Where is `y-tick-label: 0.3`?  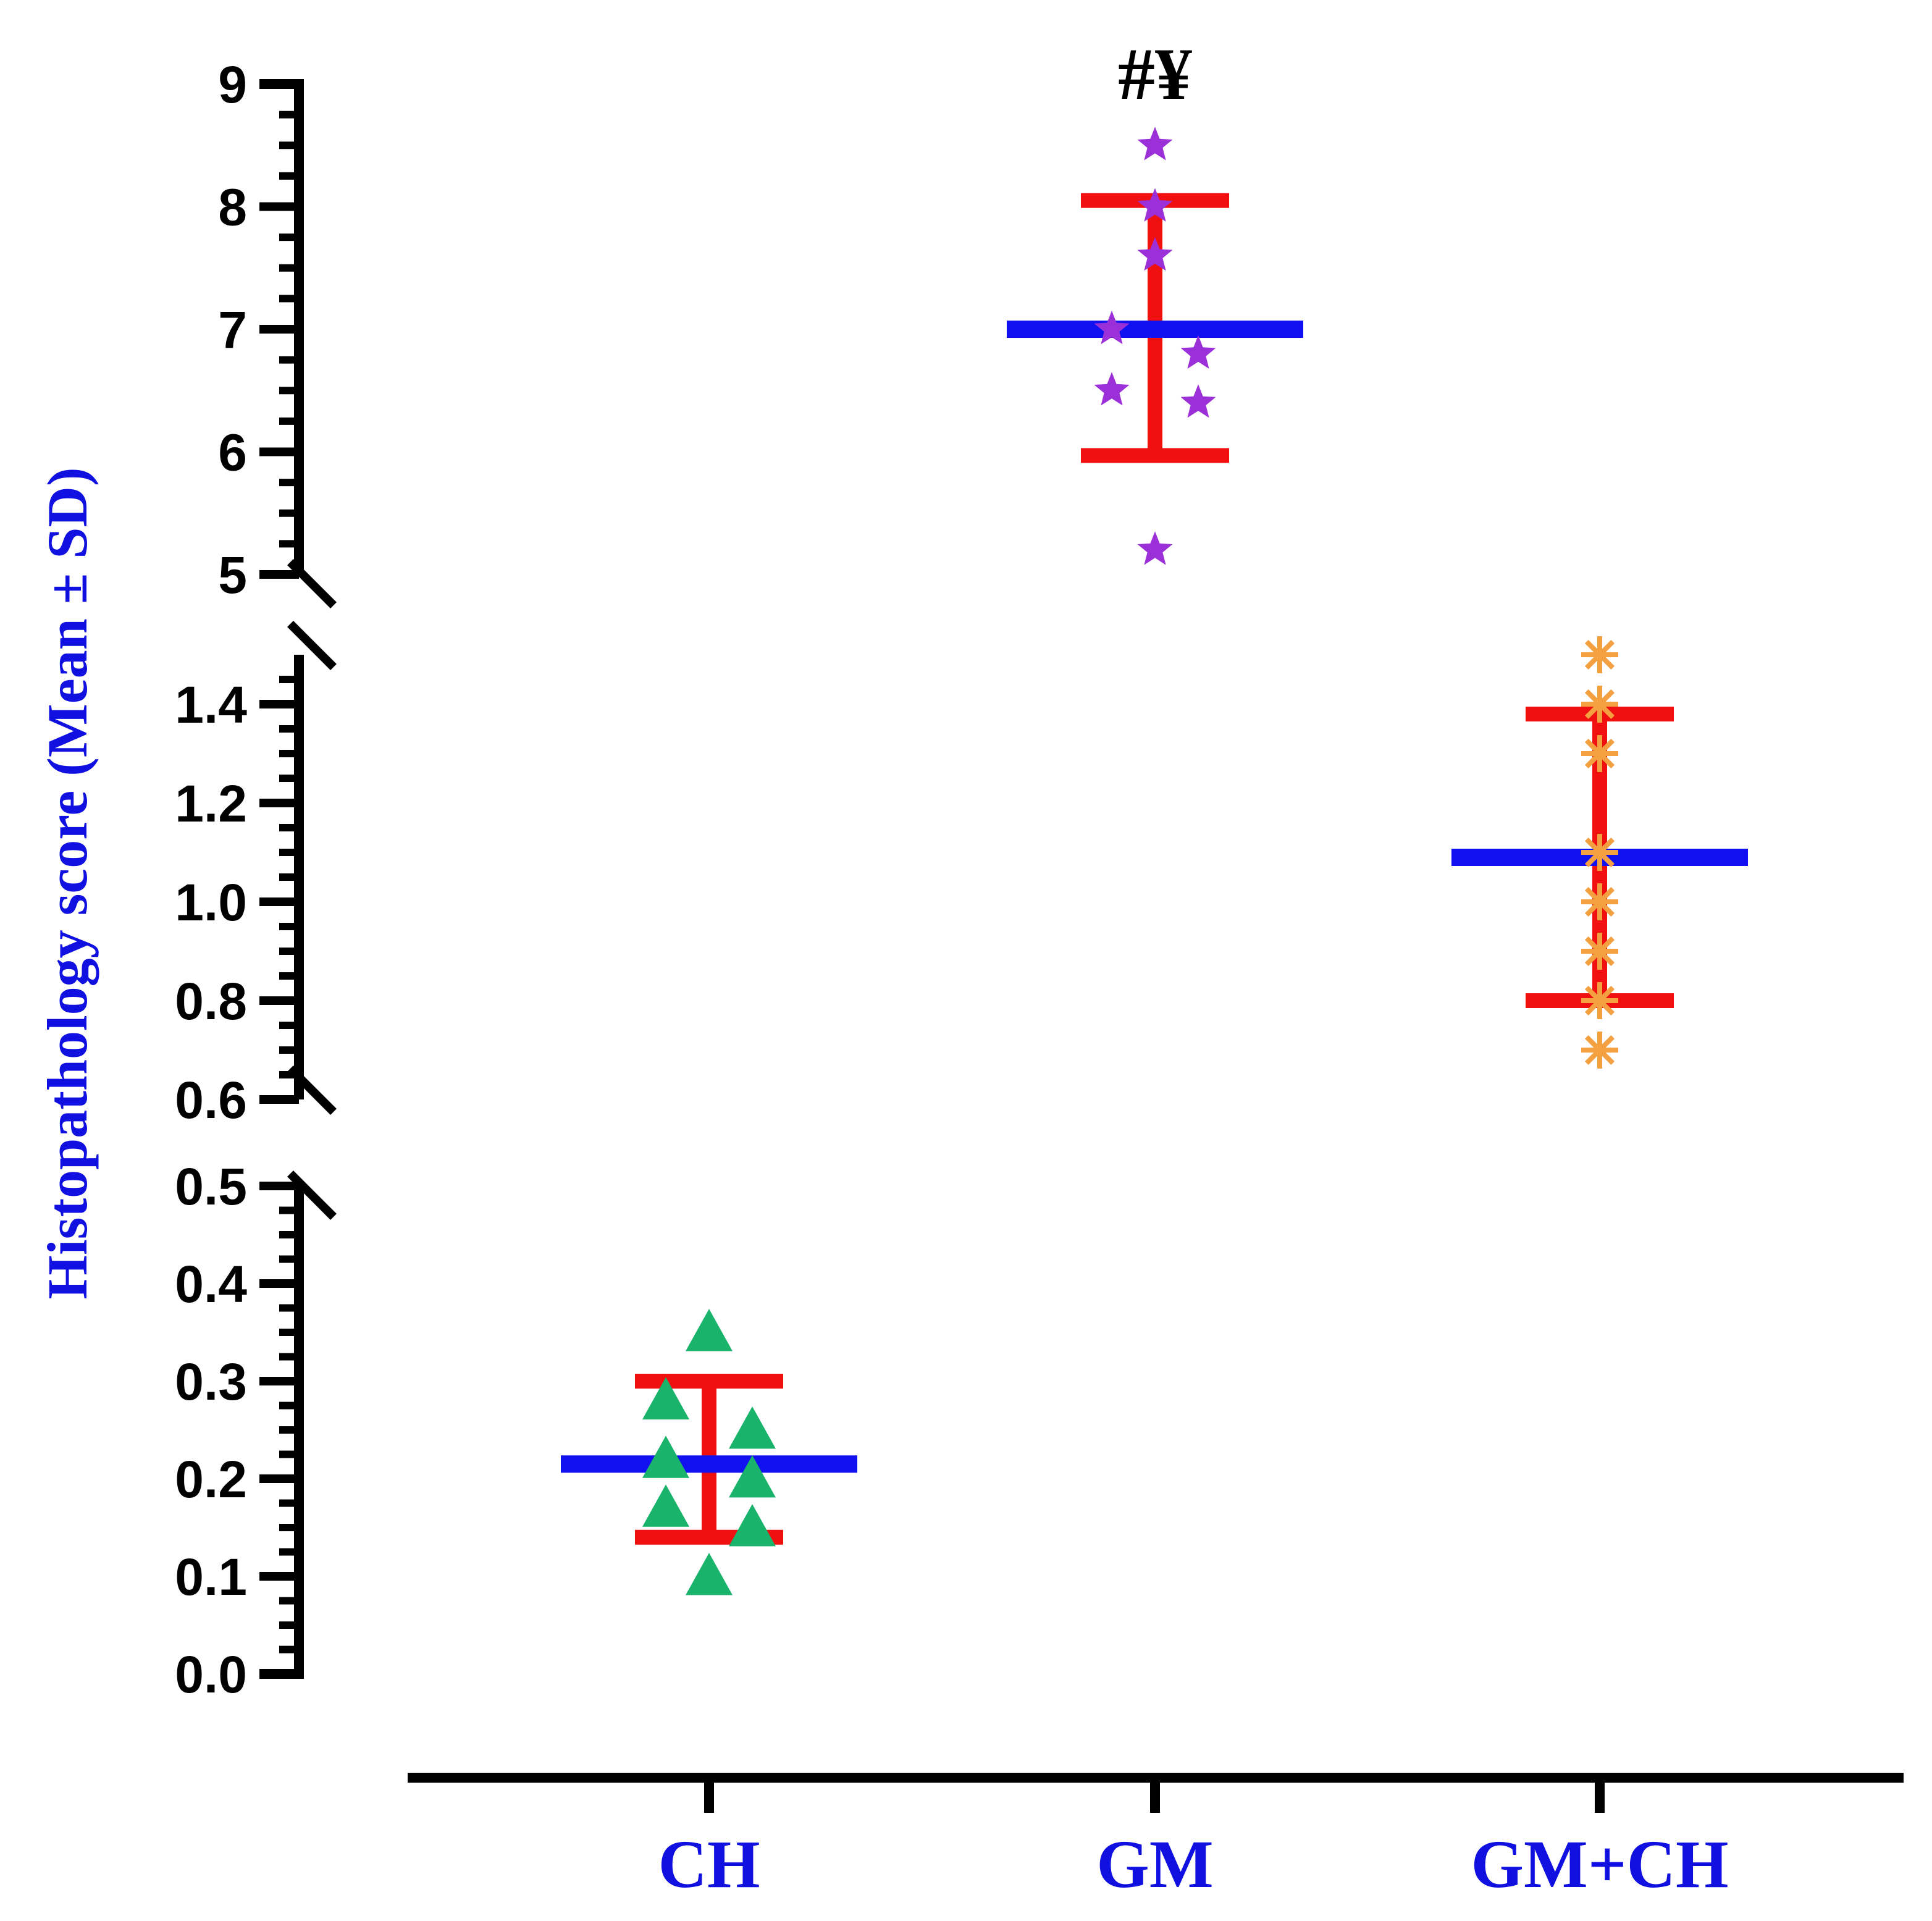 y-tick-label: 0.3 is located at coordinates (211, 1382).